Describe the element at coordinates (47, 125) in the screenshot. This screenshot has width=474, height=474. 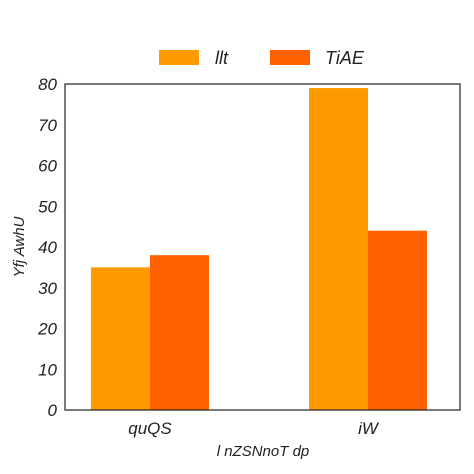
I see `y-tick-label: 70` at that location.